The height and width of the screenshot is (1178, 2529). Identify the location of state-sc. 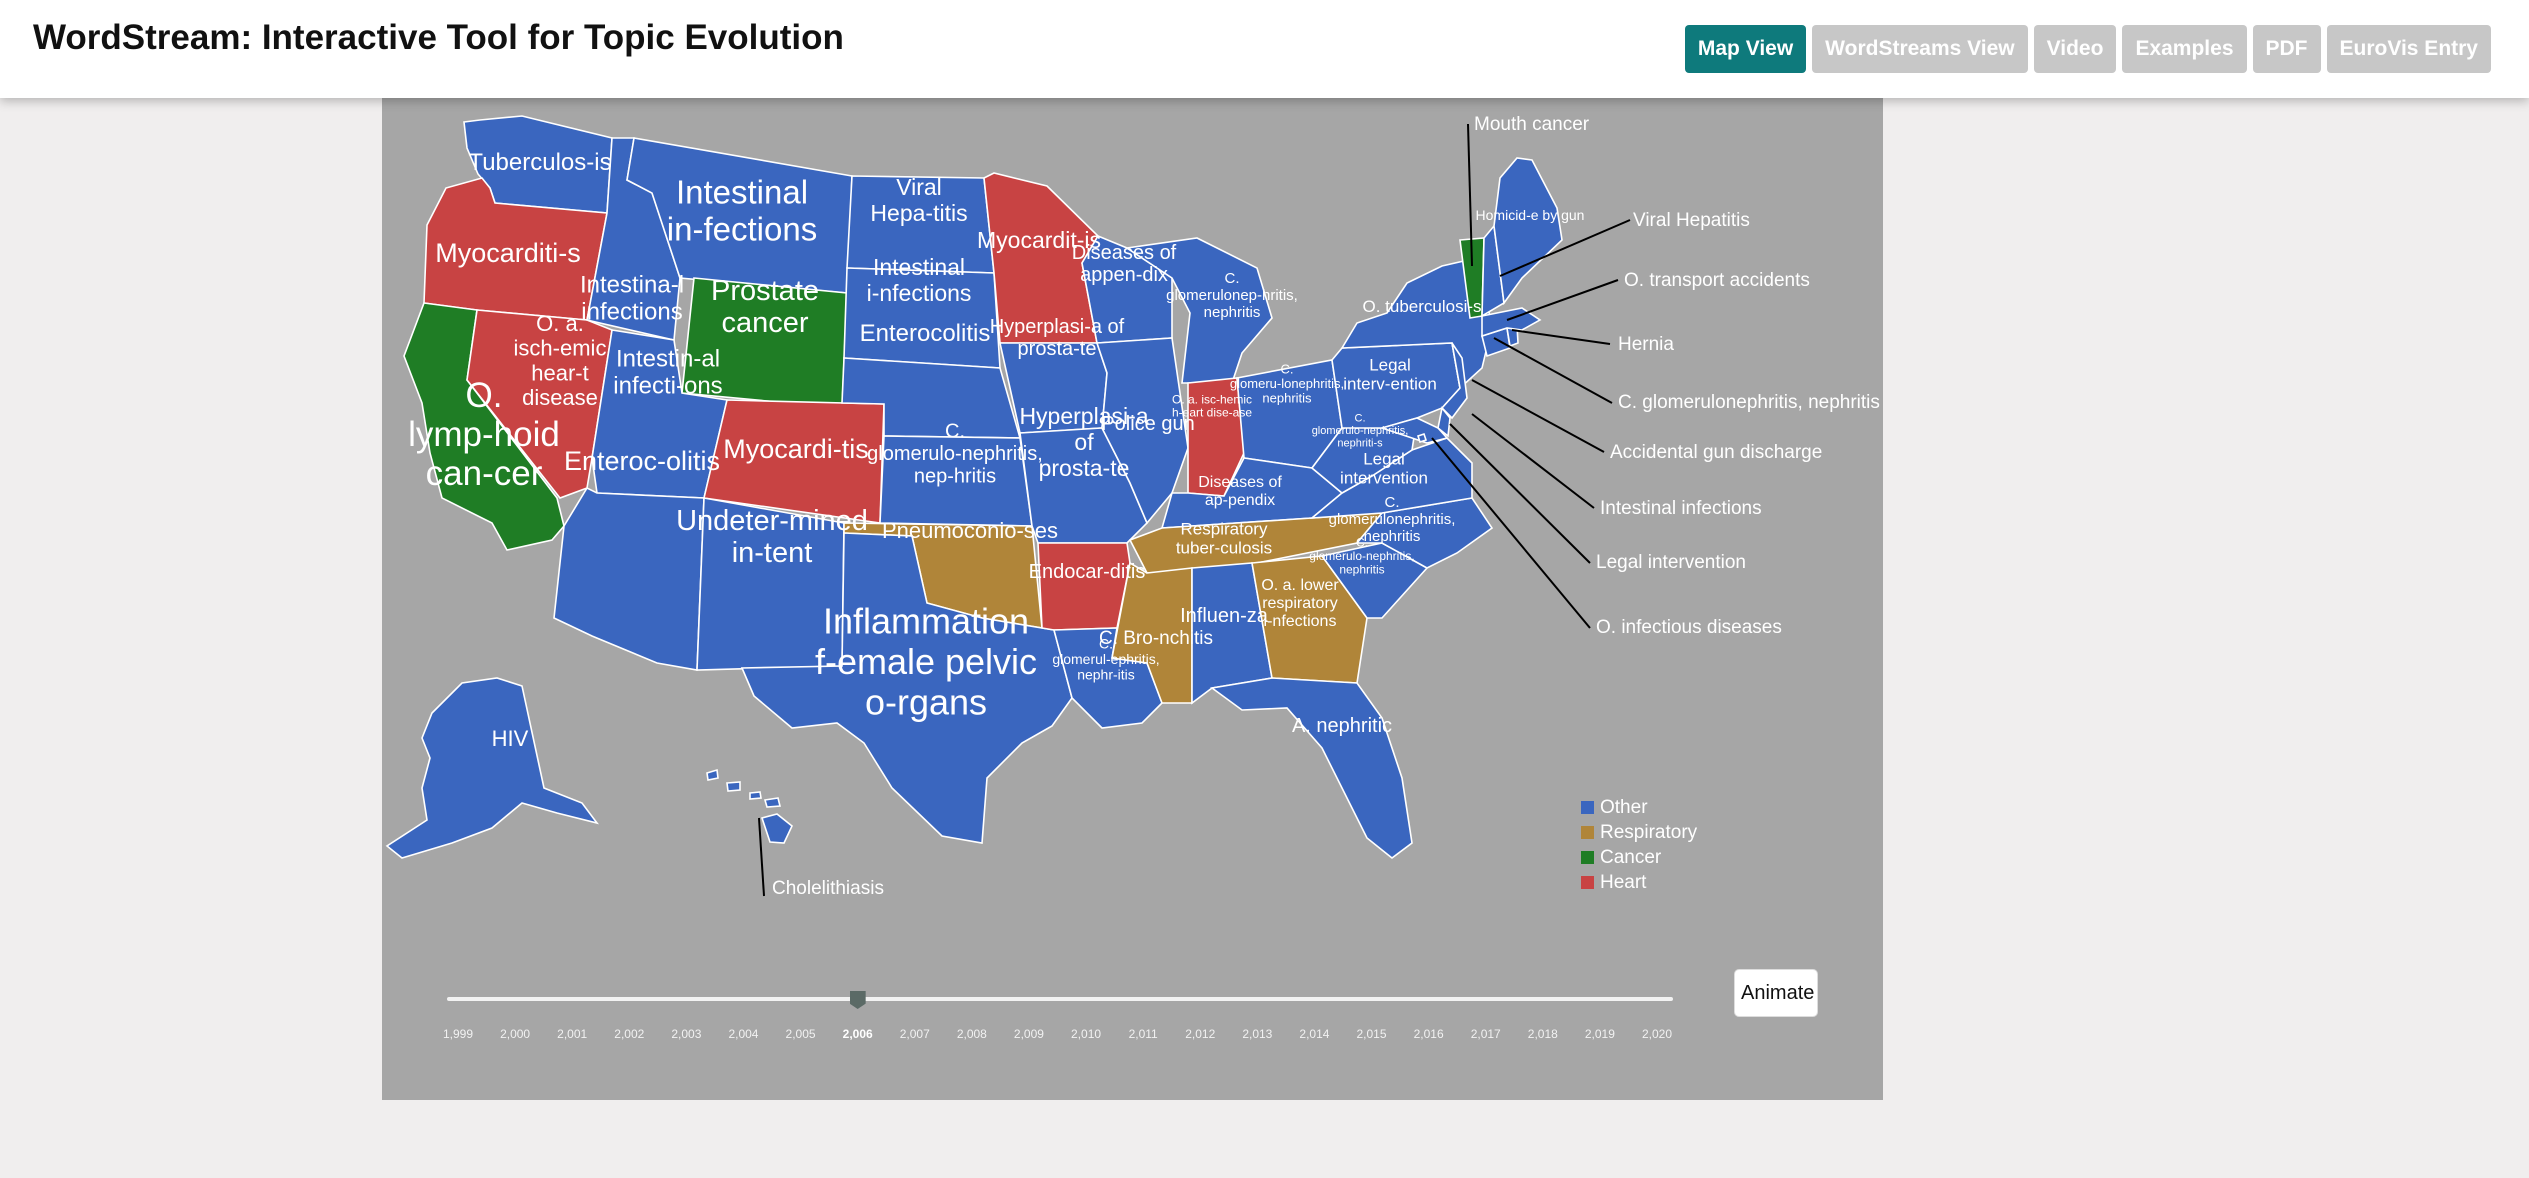
(1374, 580).